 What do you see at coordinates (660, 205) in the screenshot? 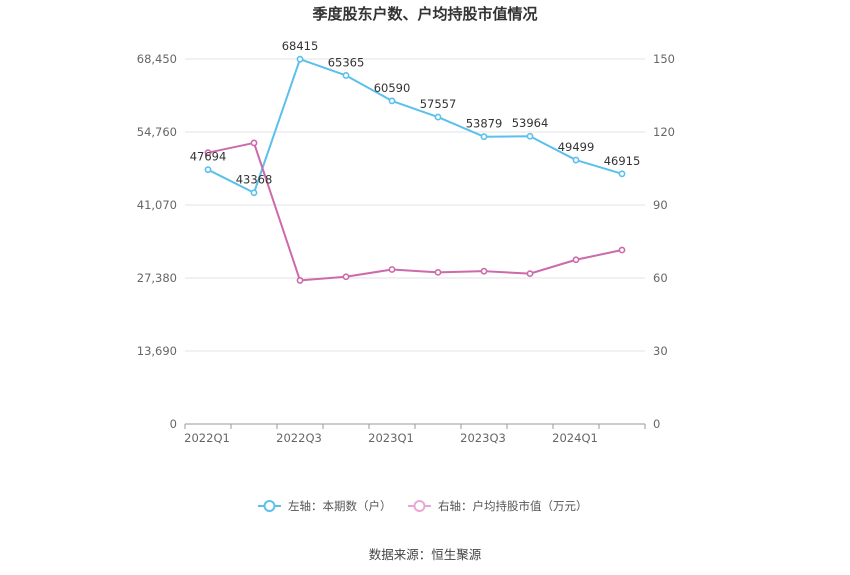
I see `y-right-tick-label: 90` at bounding box center [660, 205].